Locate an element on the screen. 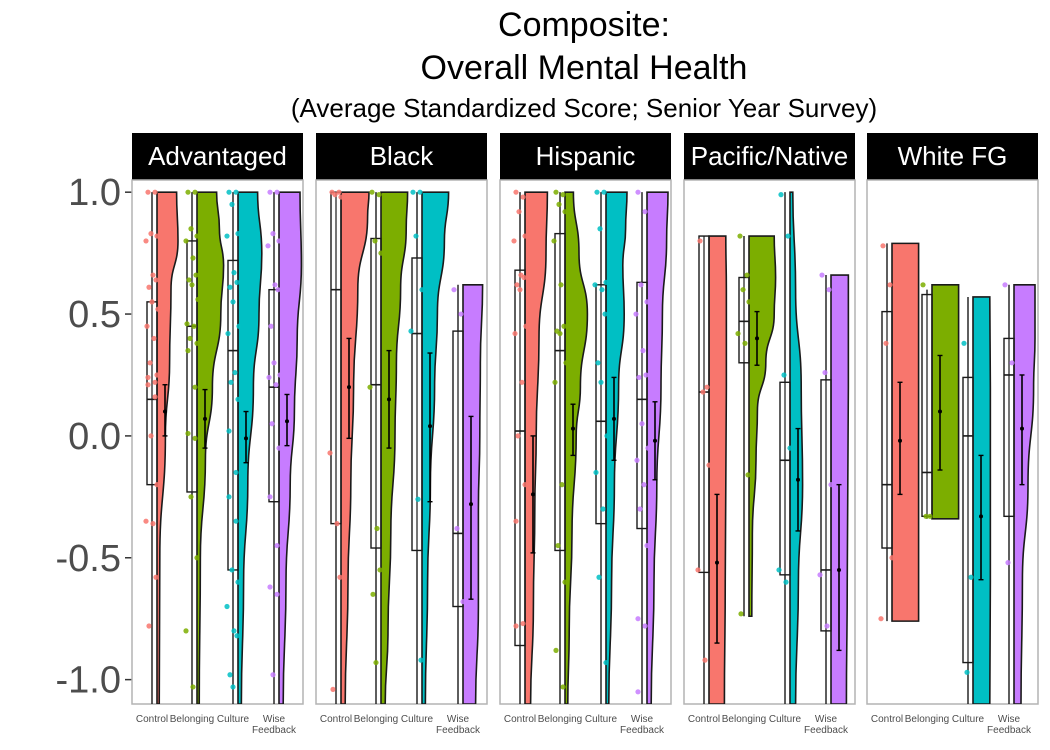 This screenshot has width=1050, height=750. facet-panel-black: Black Control Belonging Culture Wise Feedback is located at coordinates (401, 434).